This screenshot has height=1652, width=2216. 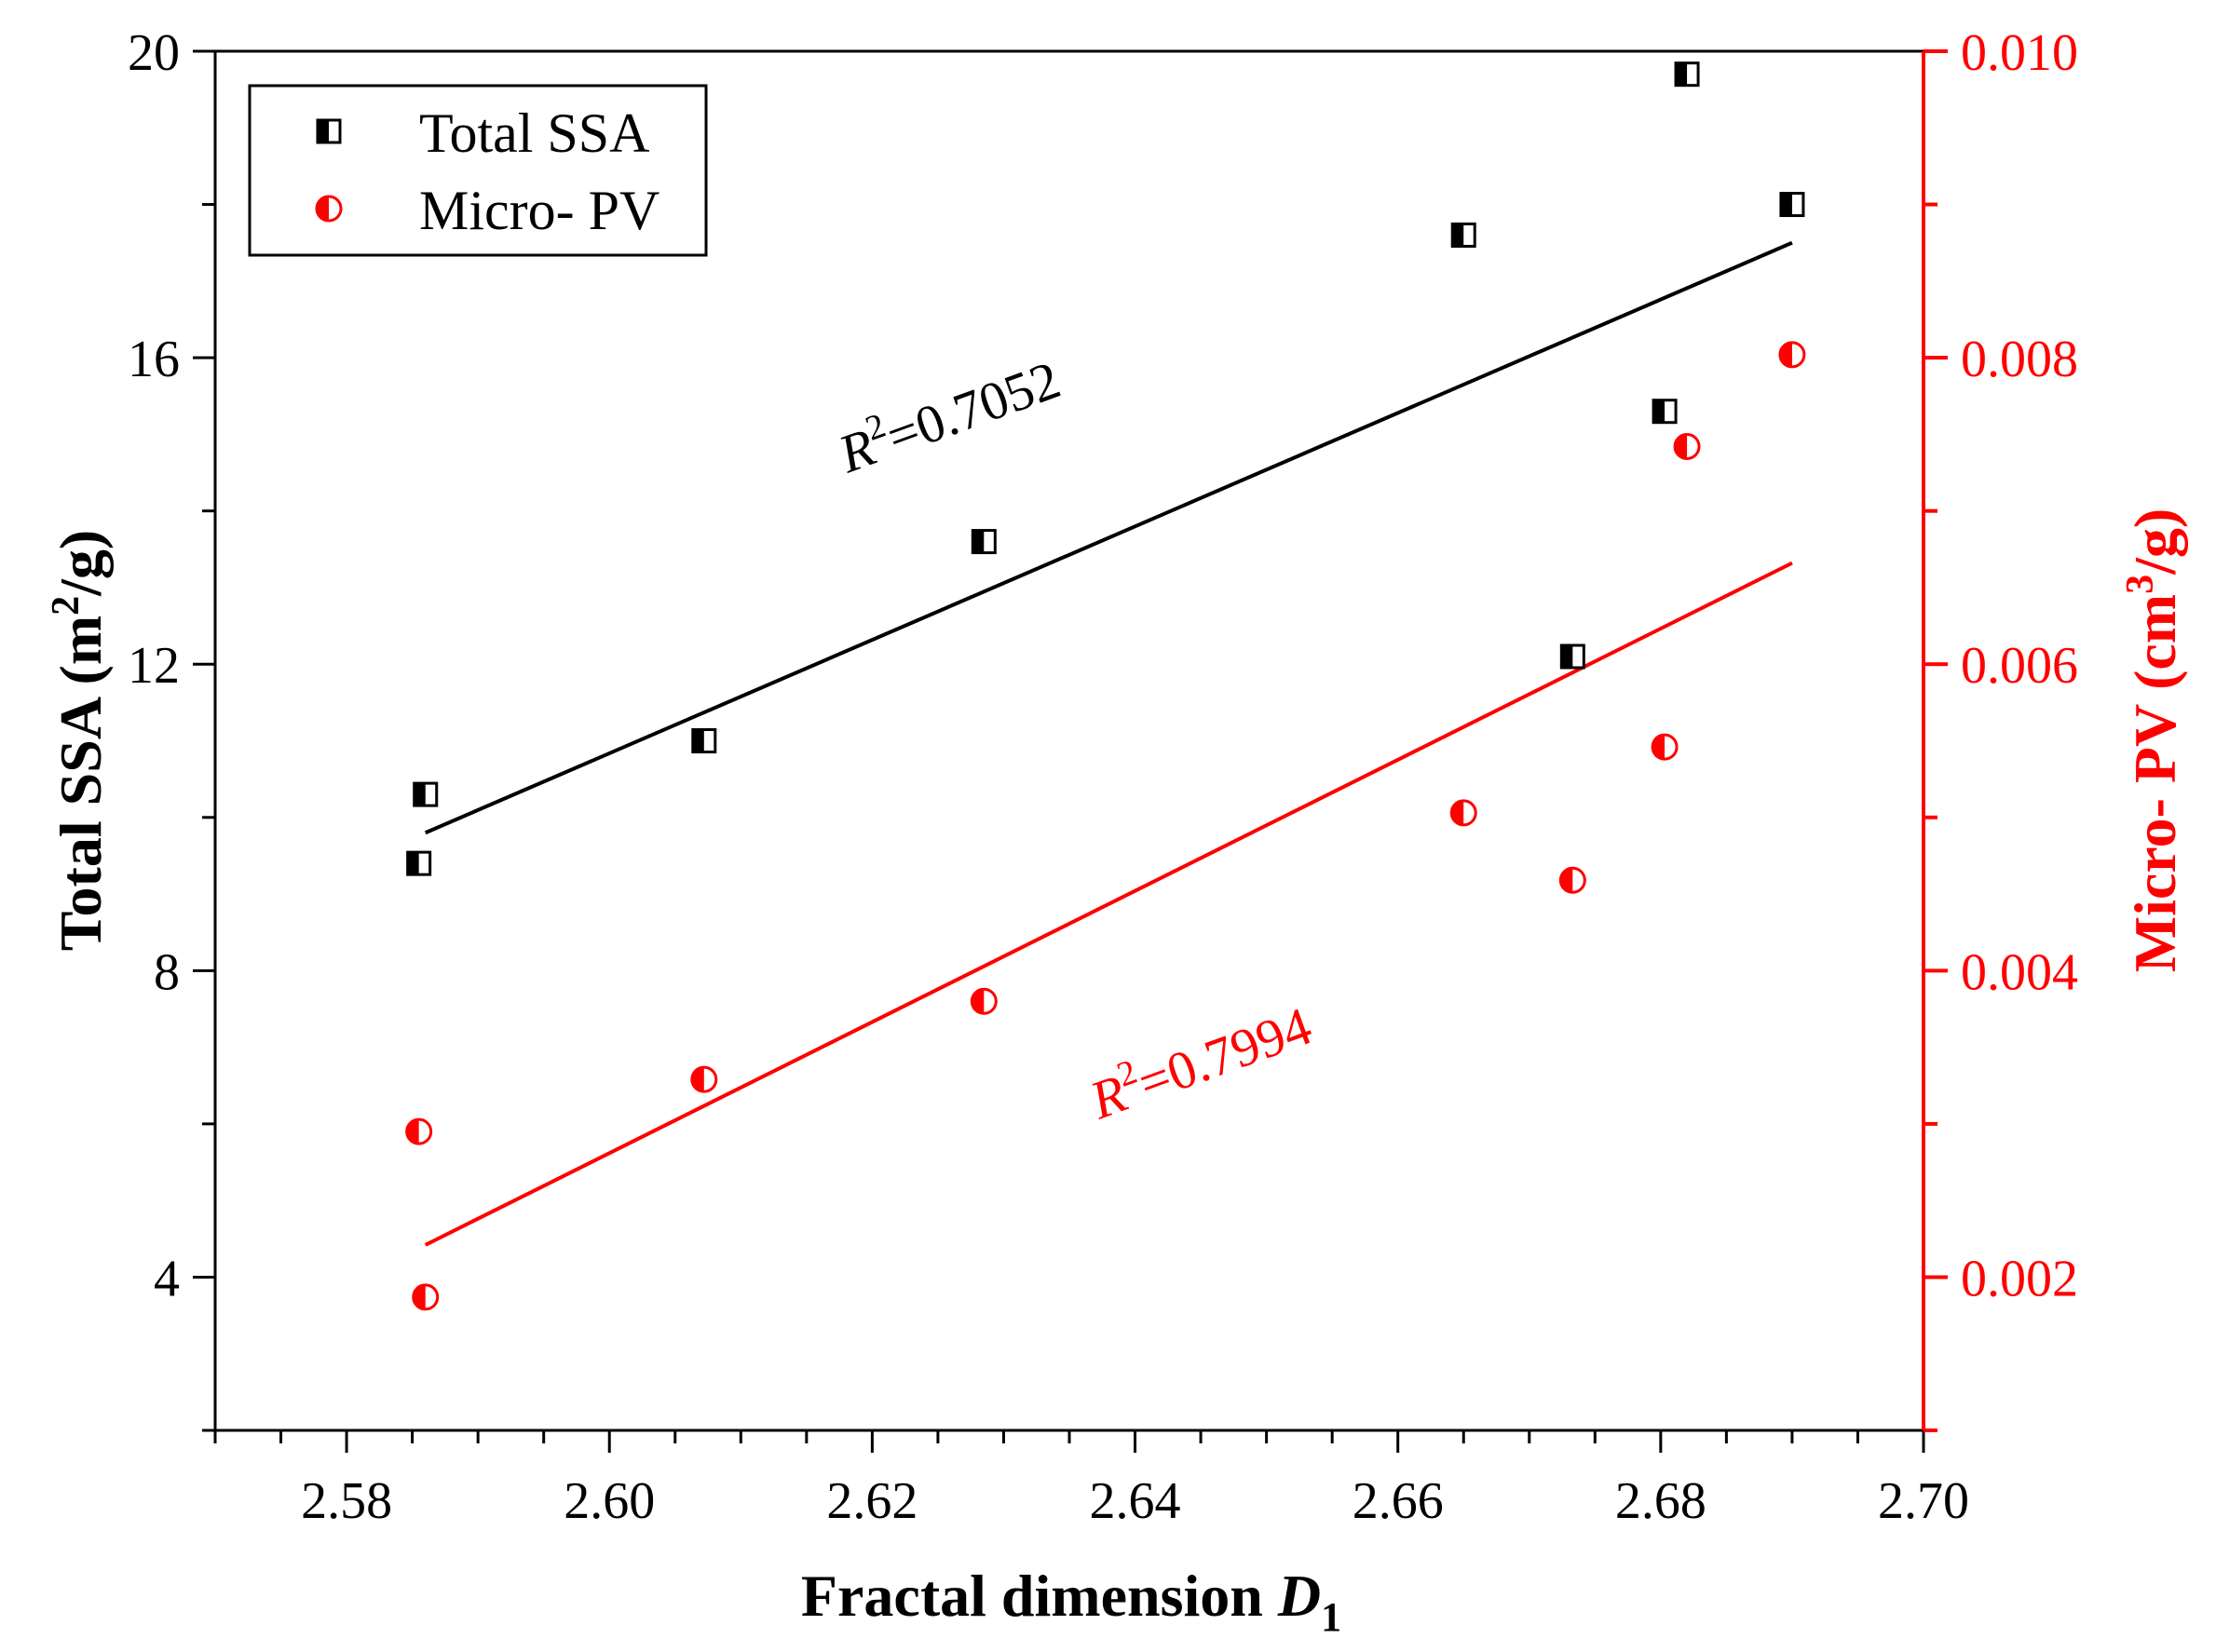 What do you see at coordinates (1299, 1596) in the screenshot?
I see `x-axis-title-symbol: D` at bounding box center [1299, 1596].